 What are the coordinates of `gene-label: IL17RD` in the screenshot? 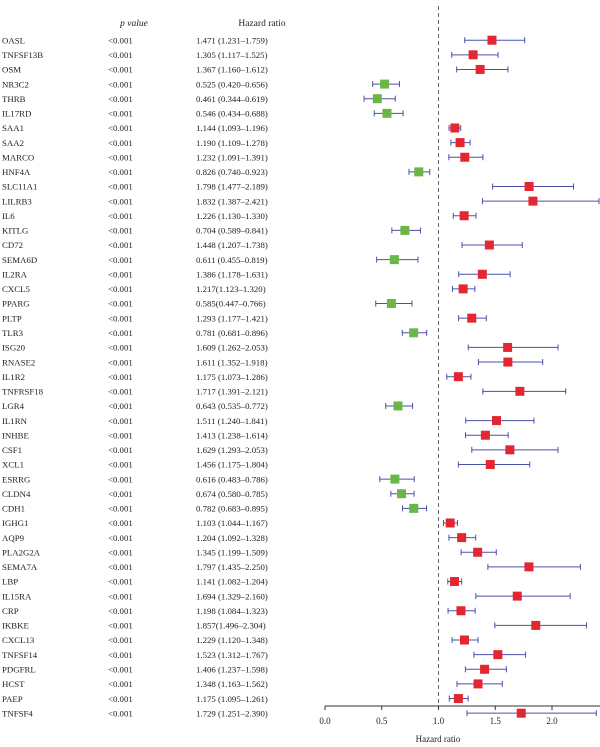 It's located at (16, 114).